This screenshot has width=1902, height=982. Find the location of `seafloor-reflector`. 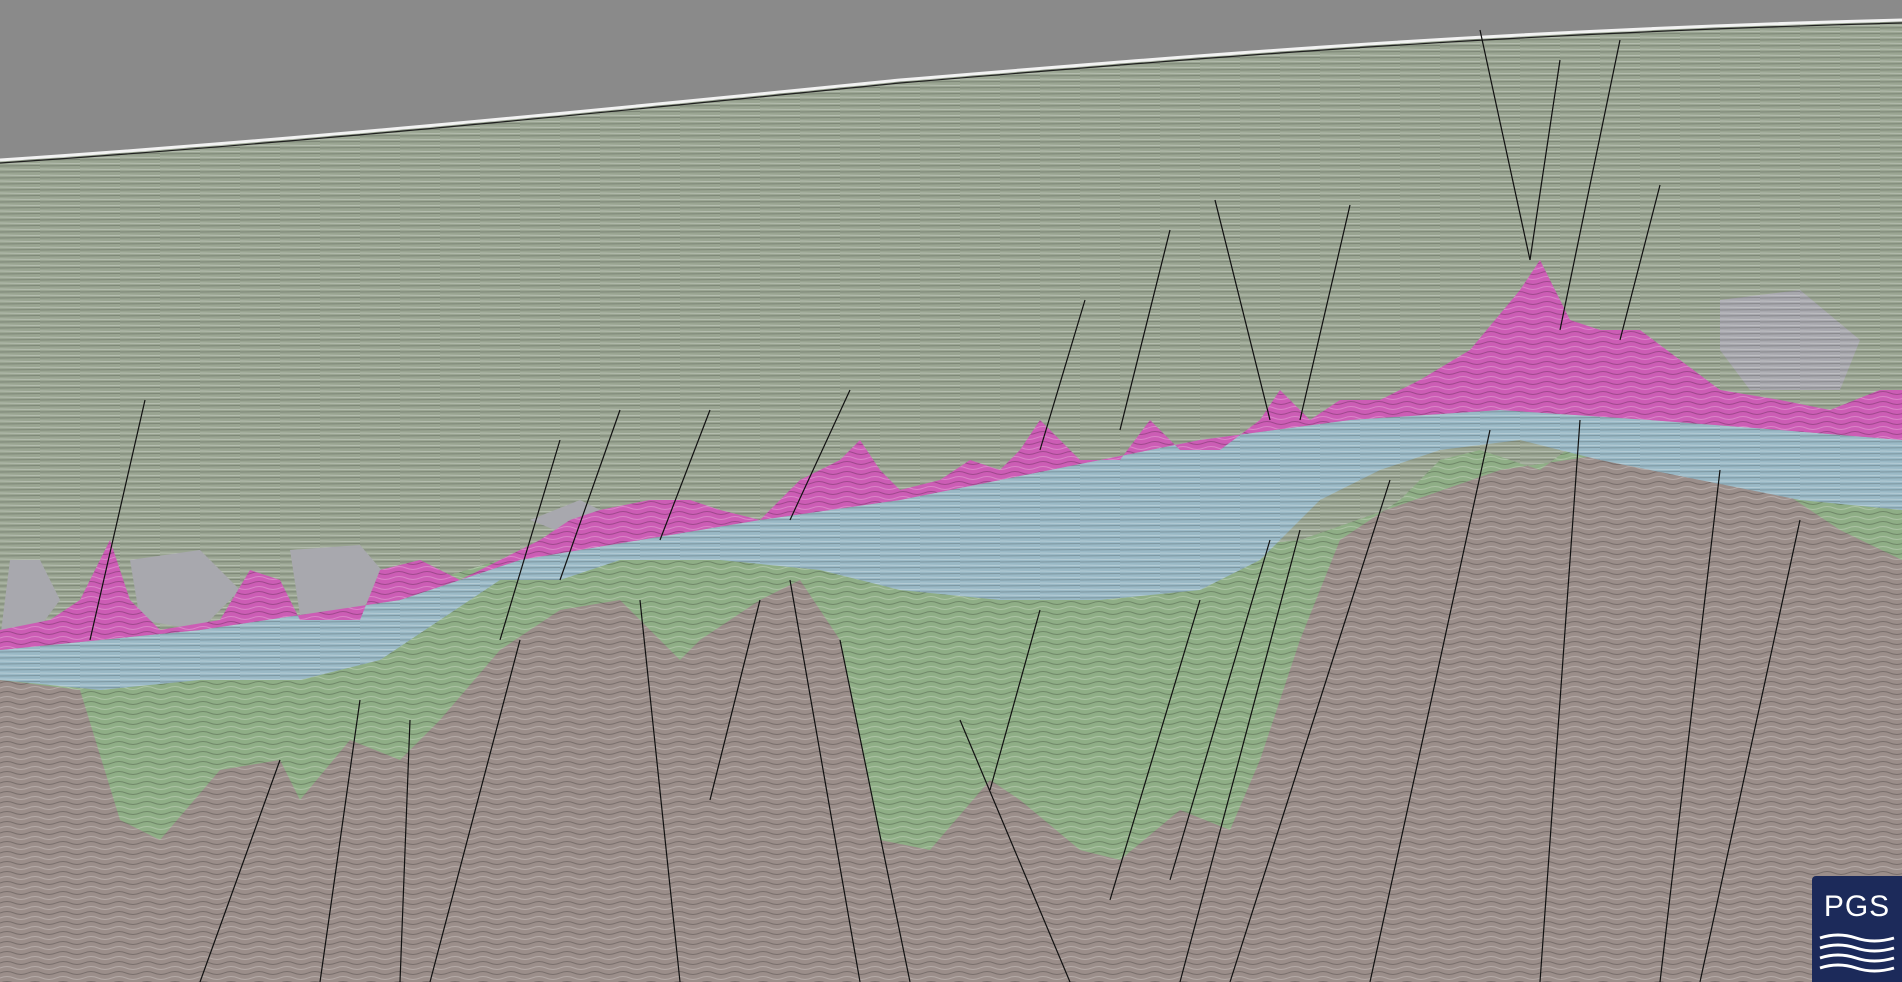

seafloor-reflector is located at coordinates (951, 90).